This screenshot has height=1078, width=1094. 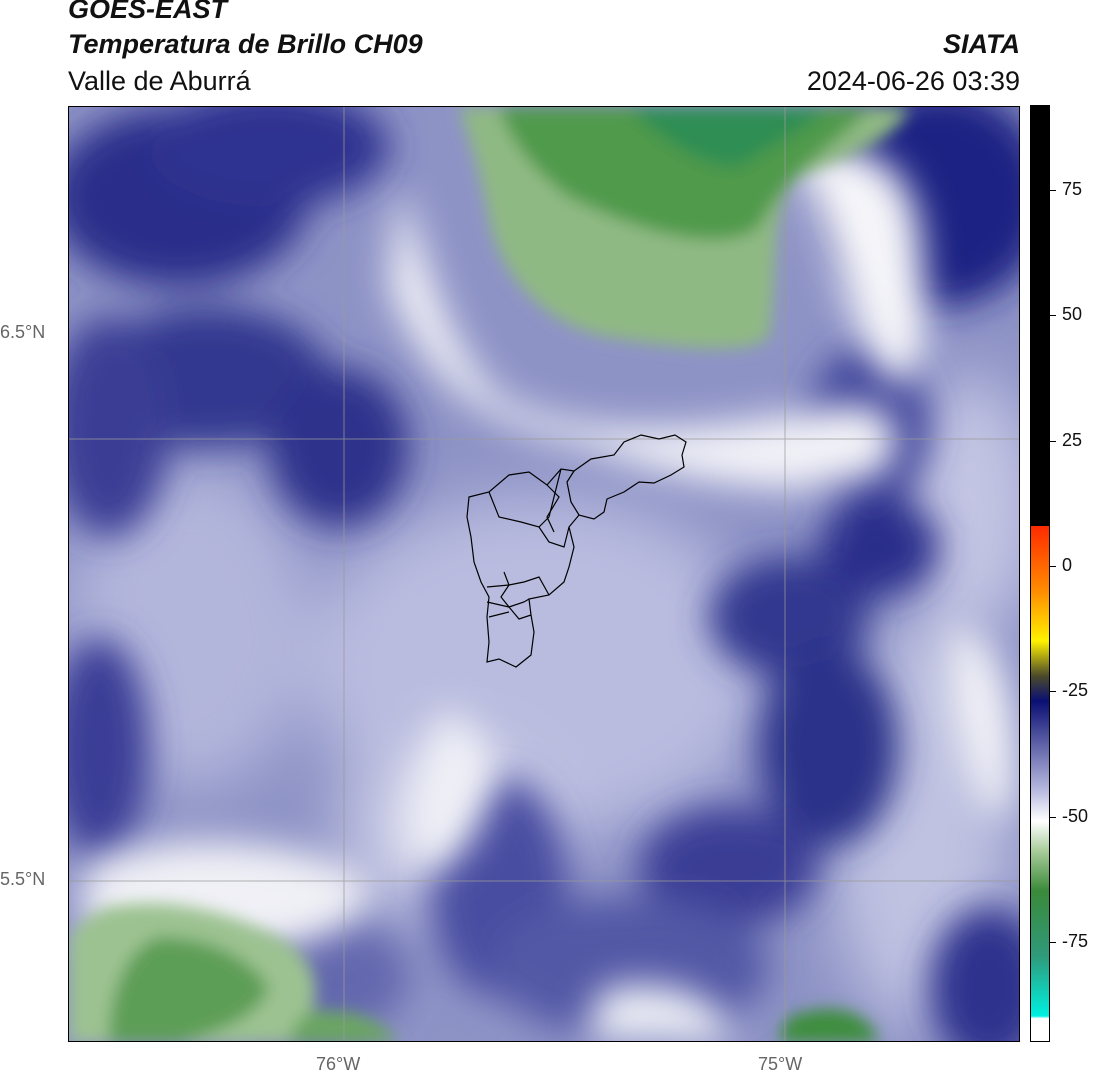 I want to click on colorbar-tick-label: -25, so click(x=1075, y=690).